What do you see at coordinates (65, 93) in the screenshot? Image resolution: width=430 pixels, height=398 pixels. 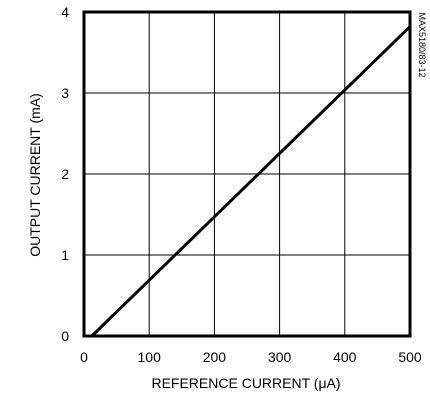 I see `y-tick-label: 3` at bounding box center [65, 93].